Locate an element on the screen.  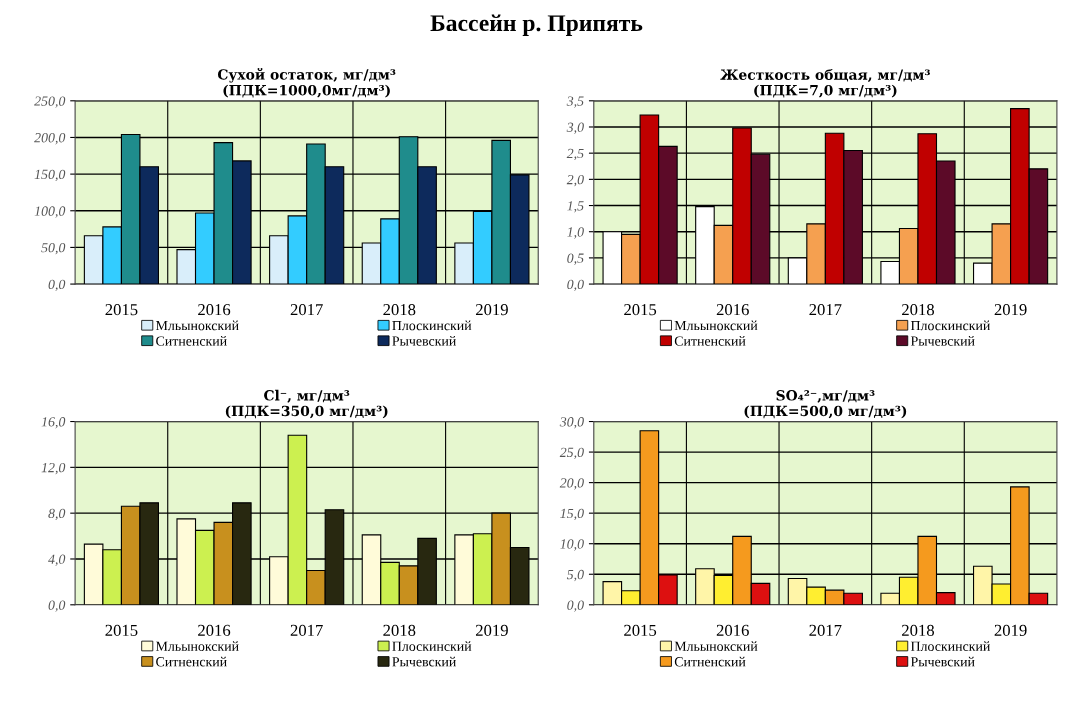
y-tick-label: 16,0 is located at coordinates (53, 423).